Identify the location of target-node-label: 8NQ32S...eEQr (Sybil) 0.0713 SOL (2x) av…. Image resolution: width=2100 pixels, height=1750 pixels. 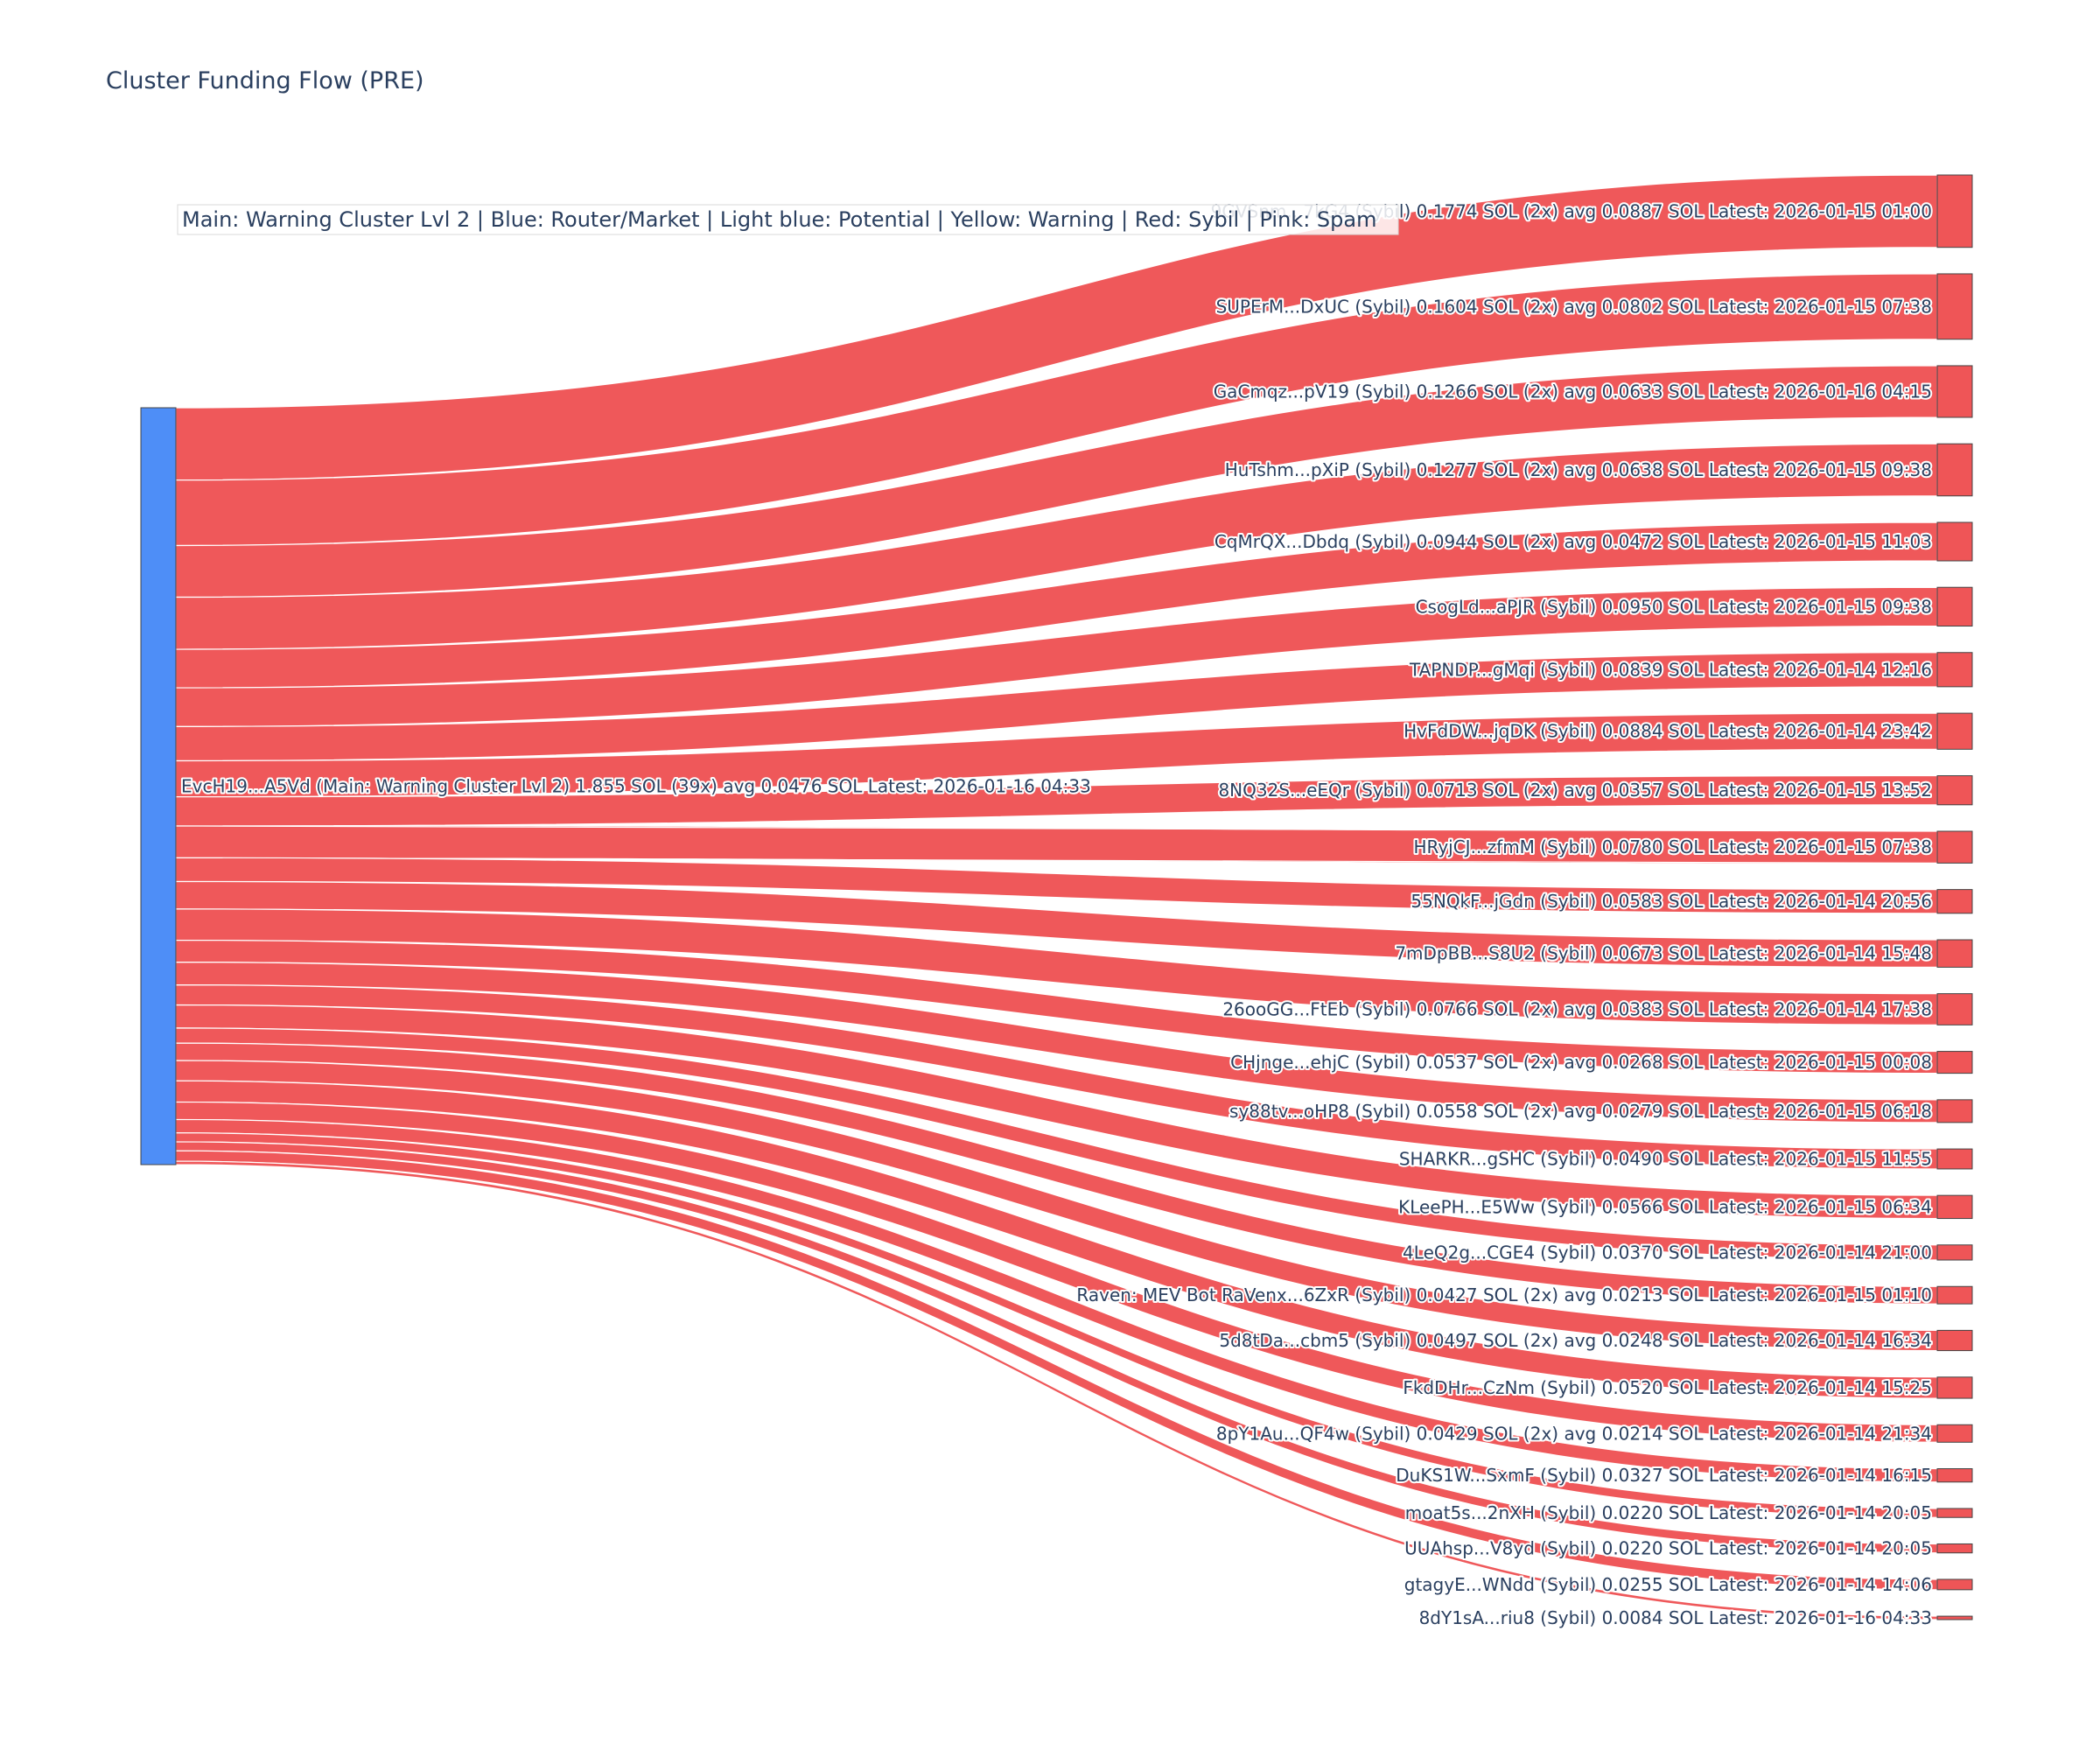
(1575, 790).